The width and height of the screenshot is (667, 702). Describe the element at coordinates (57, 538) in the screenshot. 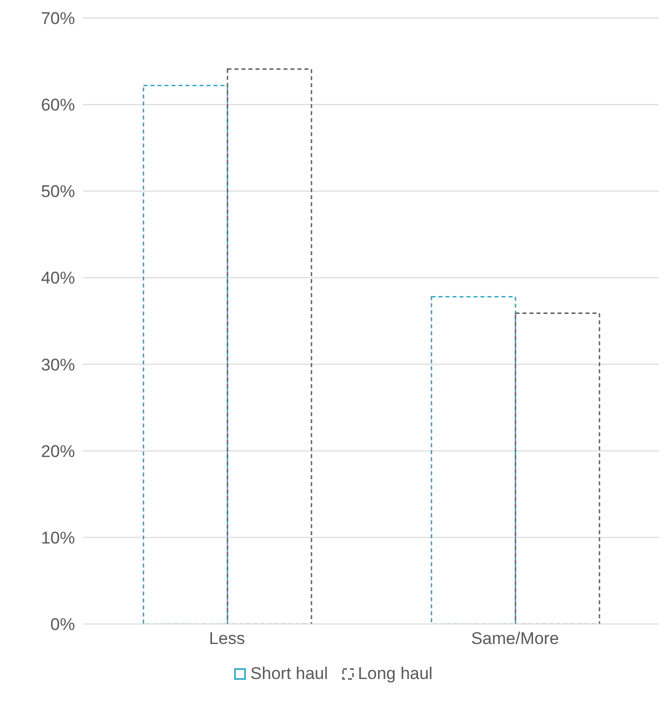

I see `y-tick-label: 10%` at that location.